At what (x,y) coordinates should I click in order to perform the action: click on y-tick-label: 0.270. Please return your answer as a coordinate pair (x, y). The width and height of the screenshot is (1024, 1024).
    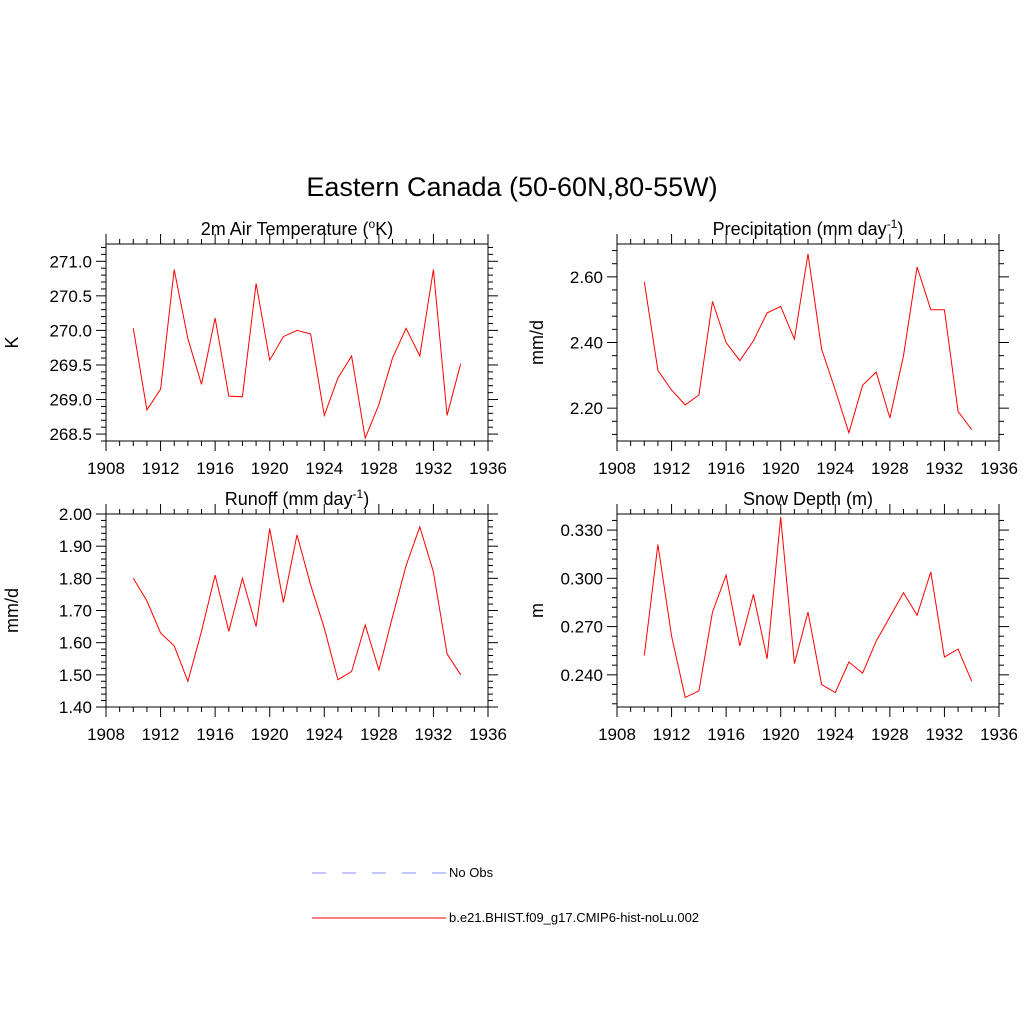
    Looking at the image, I should click on (581, 627).